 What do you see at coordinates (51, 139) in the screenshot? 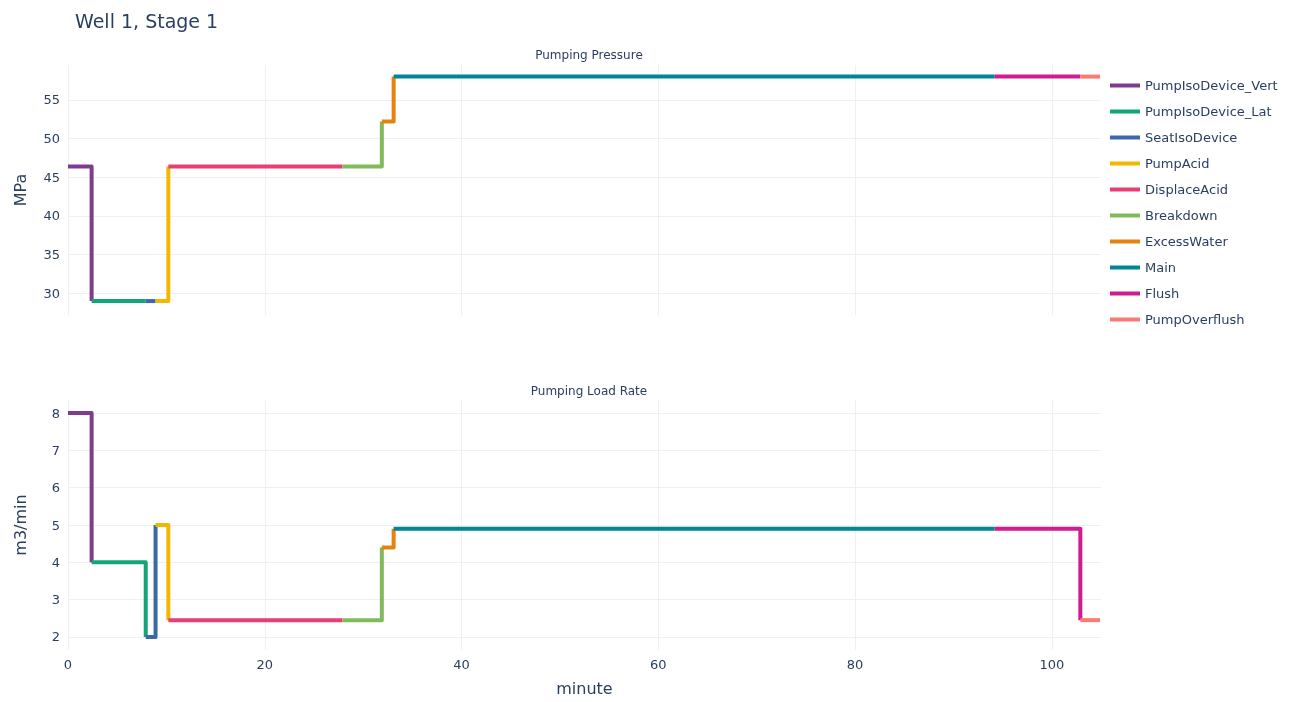
I see `y-tick-label: 50` at bounding box center [51, 139].